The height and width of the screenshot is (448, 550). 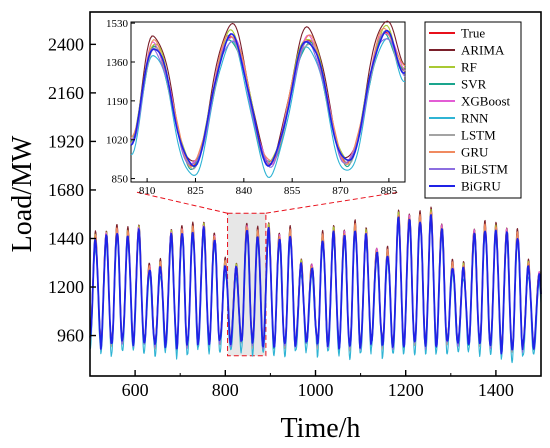 I want to click on inset-y-tick-label: 850, so click(x=120, y=180).